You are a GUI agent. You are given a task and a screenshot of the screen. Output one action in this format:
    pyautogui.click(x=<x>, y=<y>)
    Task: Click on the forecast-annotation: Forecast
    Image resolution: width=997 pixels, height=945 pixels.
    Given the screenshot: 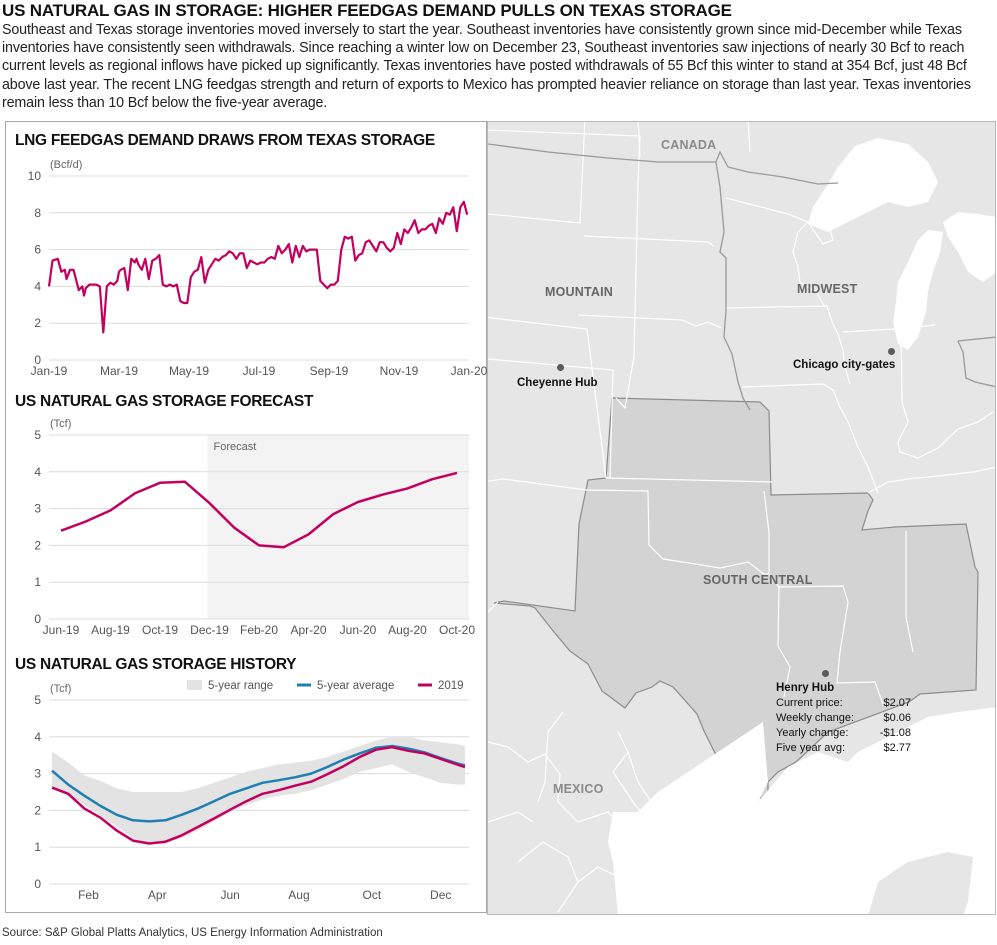 What is the action you would take?
    pyautogui.click(x=235, y=447)
    